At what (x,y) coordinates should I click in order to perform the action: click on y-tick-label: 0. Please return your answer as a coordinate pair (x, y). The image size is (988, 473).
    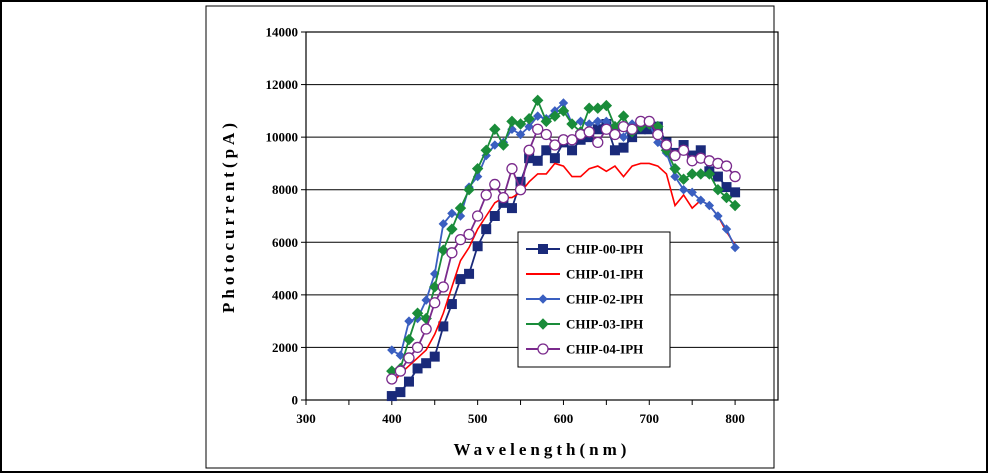
    Looking at the image, I should click on (295, 400).